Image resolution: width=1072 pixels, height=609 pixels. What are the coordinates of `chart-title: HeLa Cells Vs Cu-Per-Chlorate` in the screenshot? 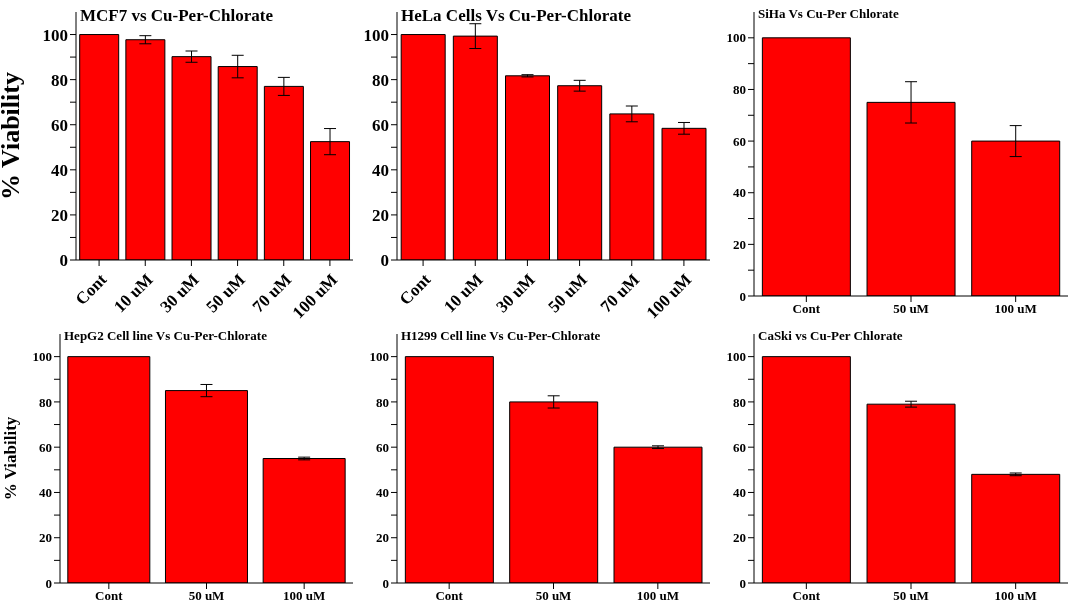 It's located at (516, 16).